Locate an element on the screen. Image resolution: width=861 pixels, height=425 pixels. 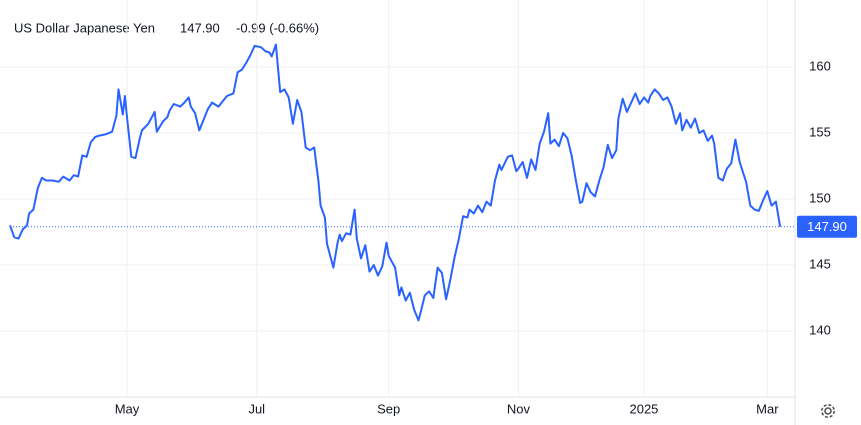
x-tick-label: 2025 is located at coordinates (643, 408).